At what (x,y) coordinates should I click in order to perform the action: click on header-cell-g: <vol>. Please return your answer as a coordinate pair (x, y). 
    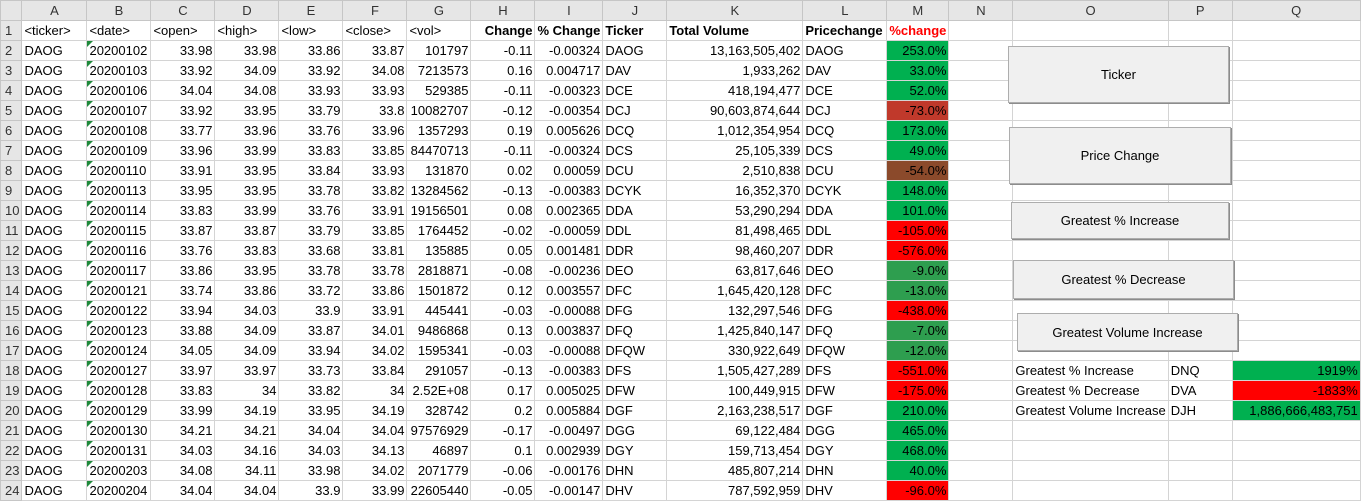
    Looking at the image, I should click on (439, 30).